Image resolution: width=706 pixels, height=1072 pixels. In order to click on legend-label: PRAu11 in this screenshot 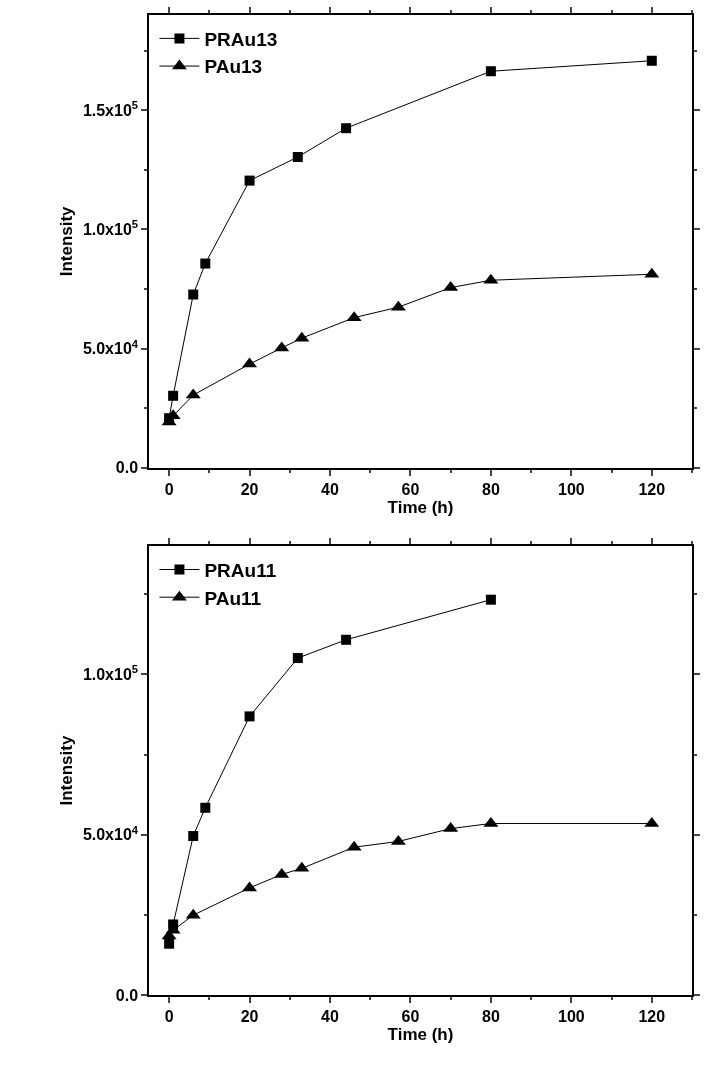, I will do `click(240, 570)`.